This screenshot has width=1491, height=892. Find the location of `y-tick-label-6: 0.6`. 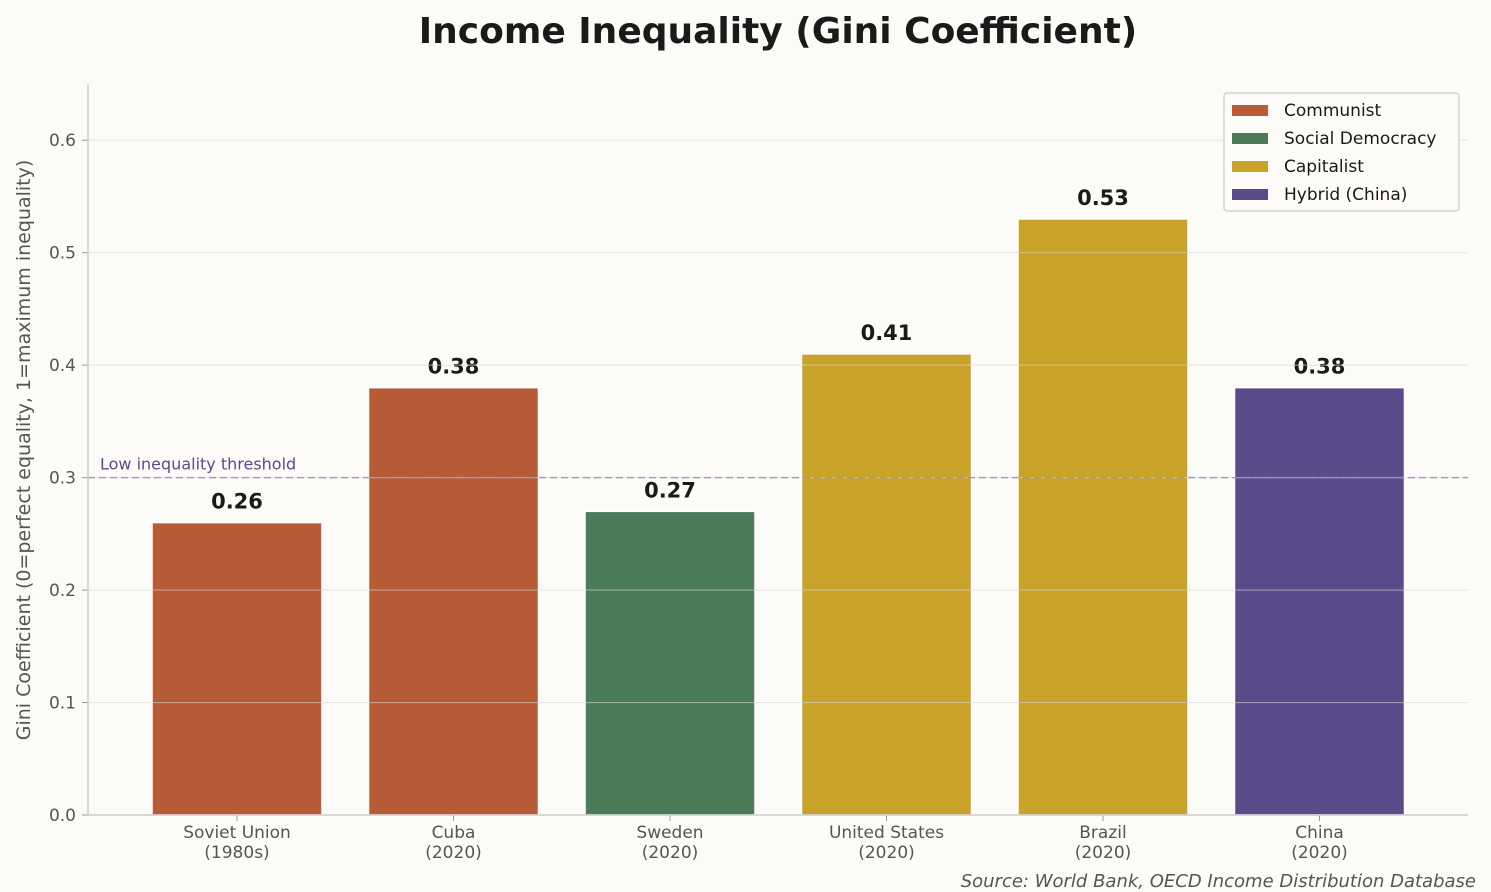

y-tick-label-6: 0.6 is located at coordinates (62, 141).